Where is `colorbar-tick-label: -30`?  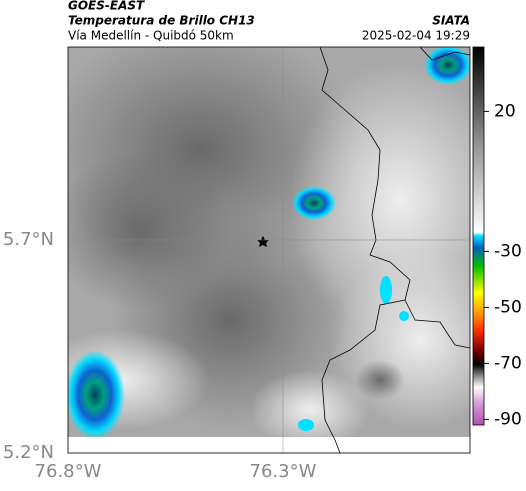 colorbar-tick-label: -30 is located at coordinates (508, 251).